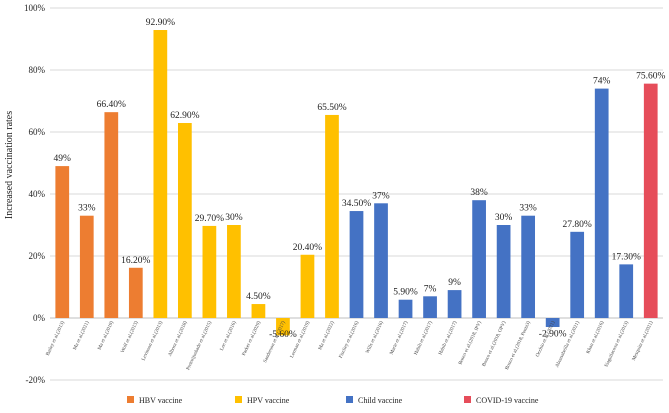 The width and height of the screenshot is (669, 413). I want to click on category-label: Fiscliey et al.(2016), so click(350, 339).